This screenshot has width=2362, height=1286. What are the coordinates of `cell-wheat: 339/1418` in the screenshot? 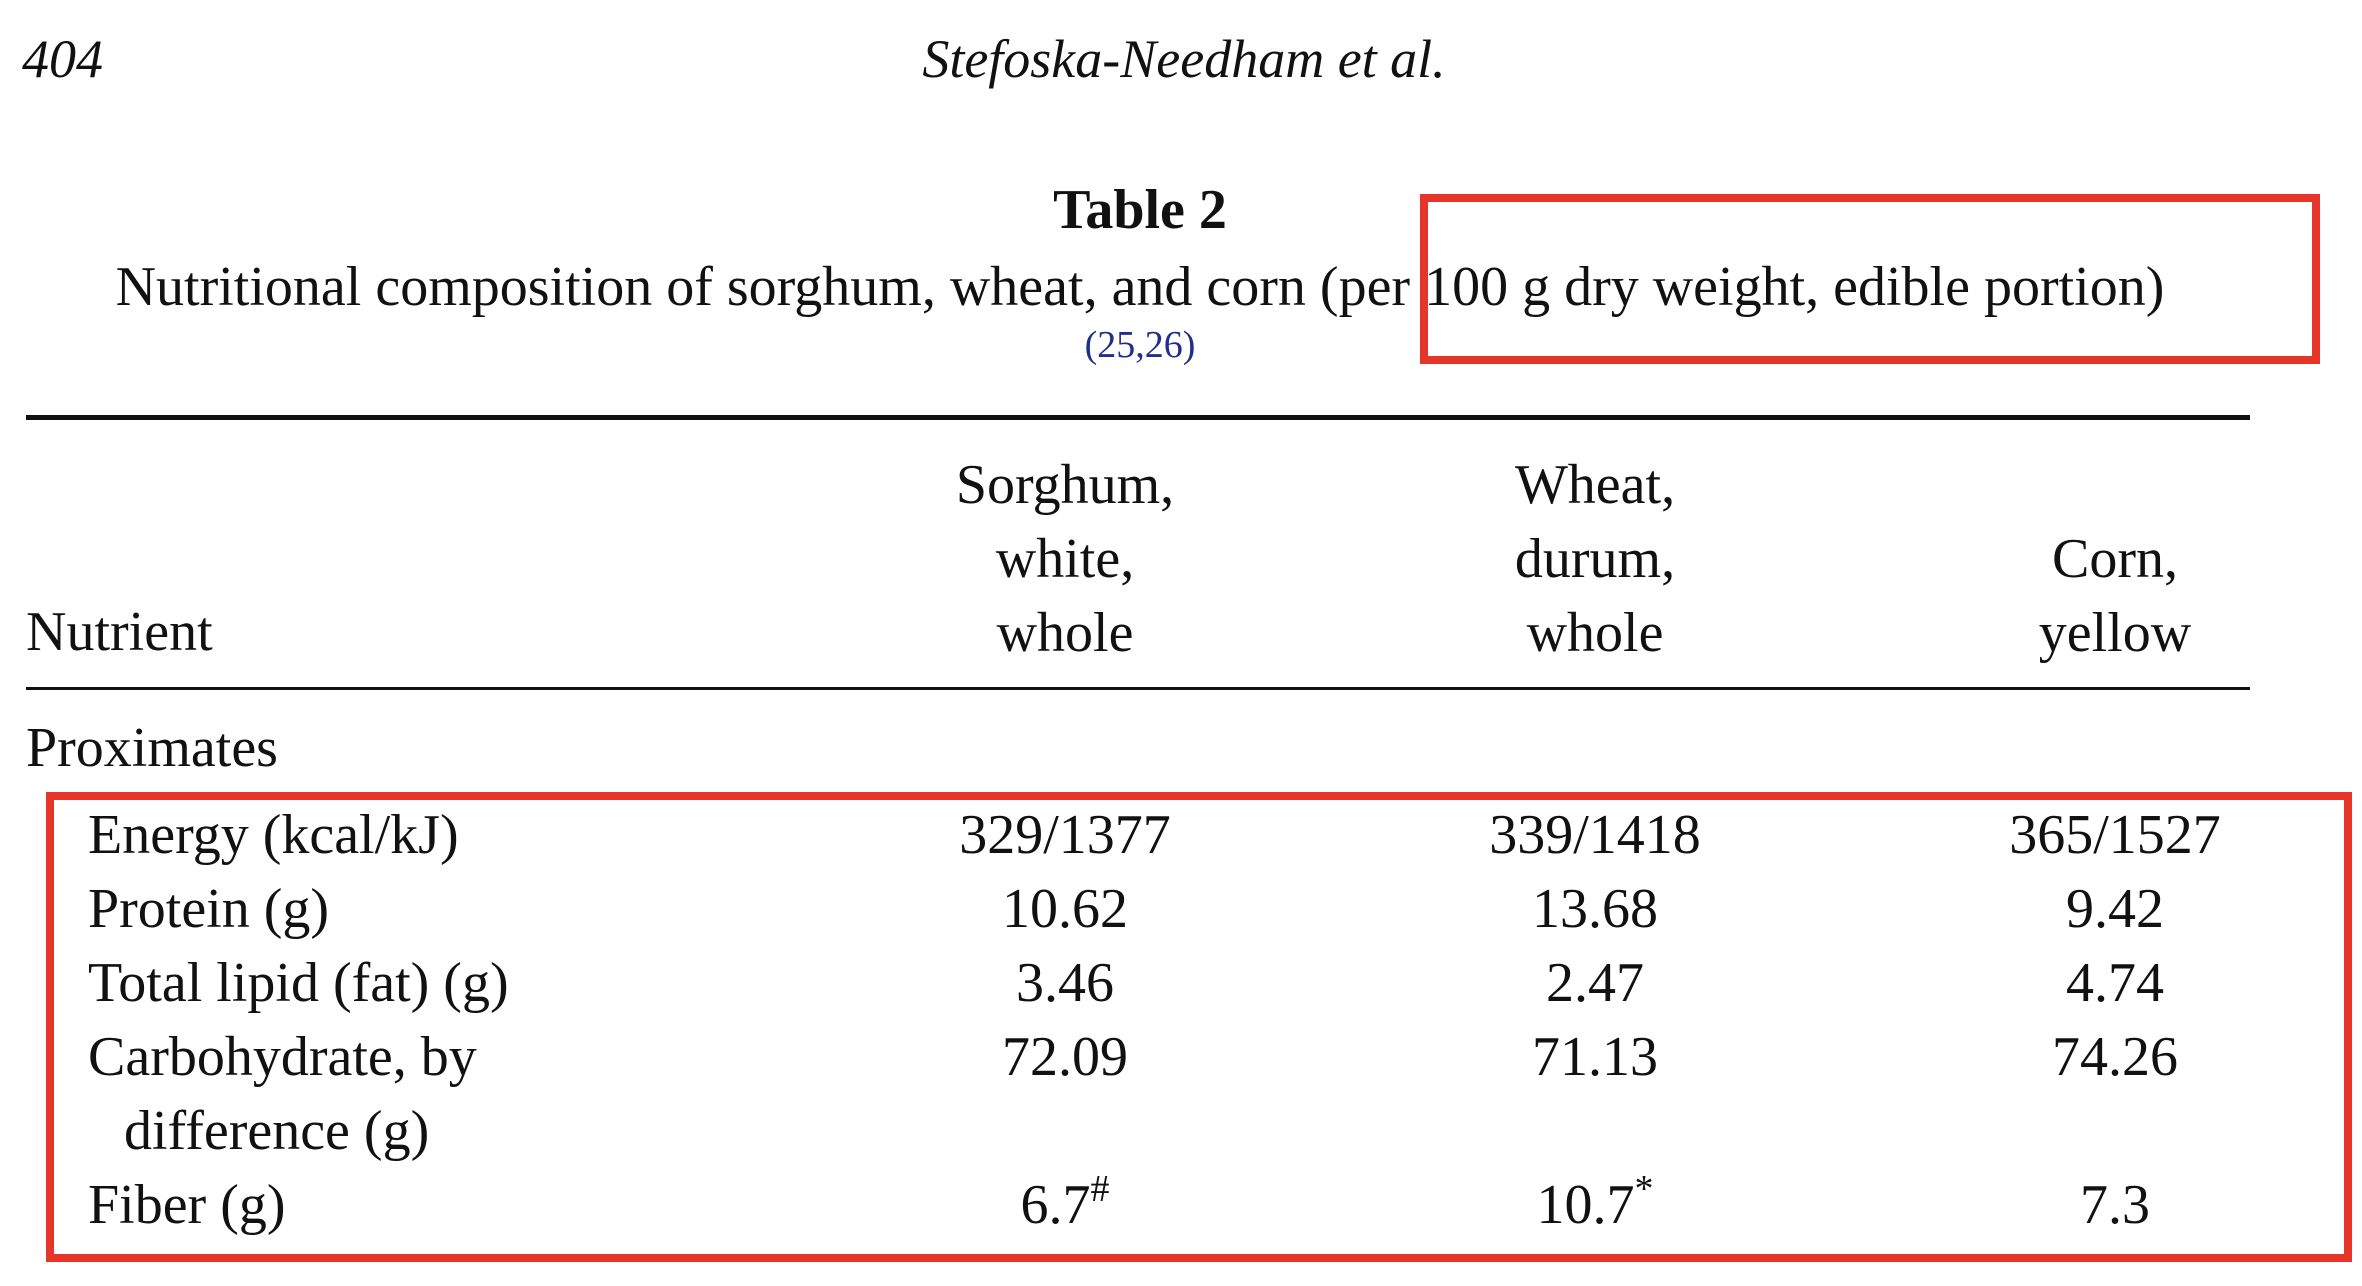 It's located at (1595, 835).